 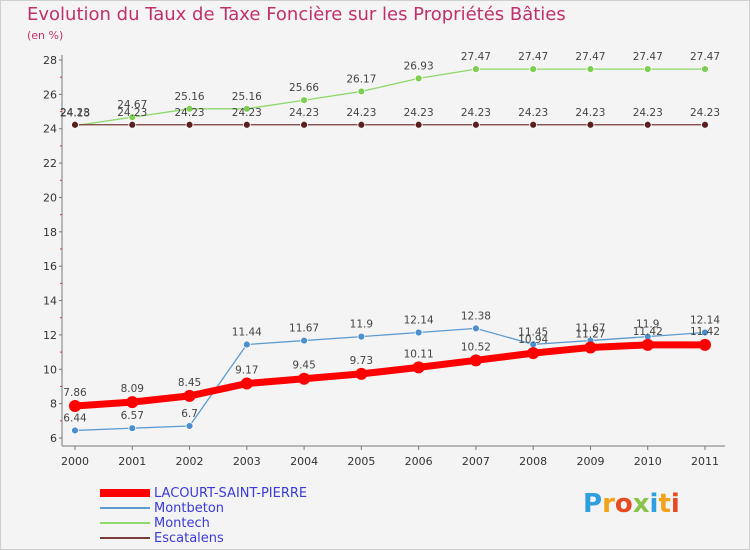 I want to click on data-label: 24.18, so click(x=75, y=114).